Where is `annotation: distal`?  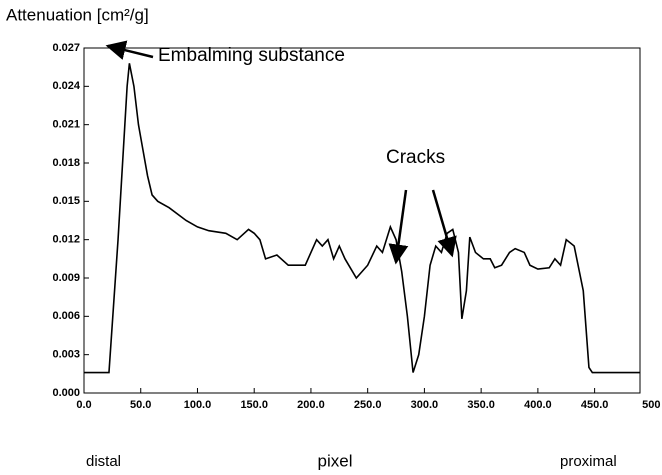 annotation: distal is located at coordinates (103, 461).